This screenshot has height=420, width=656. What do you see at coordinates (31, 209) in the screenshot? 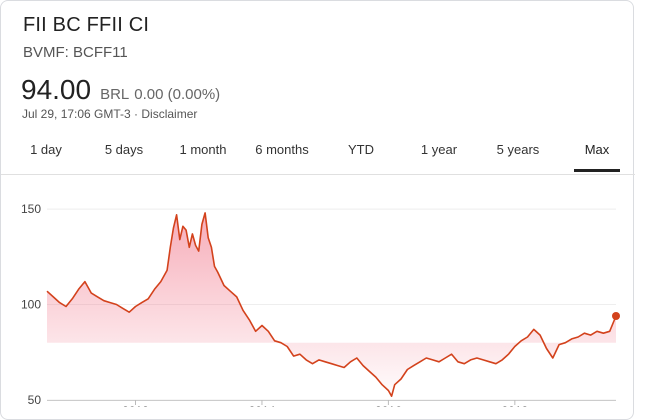
I see `y-tick-label: 150` at bounding box center [31, 209].